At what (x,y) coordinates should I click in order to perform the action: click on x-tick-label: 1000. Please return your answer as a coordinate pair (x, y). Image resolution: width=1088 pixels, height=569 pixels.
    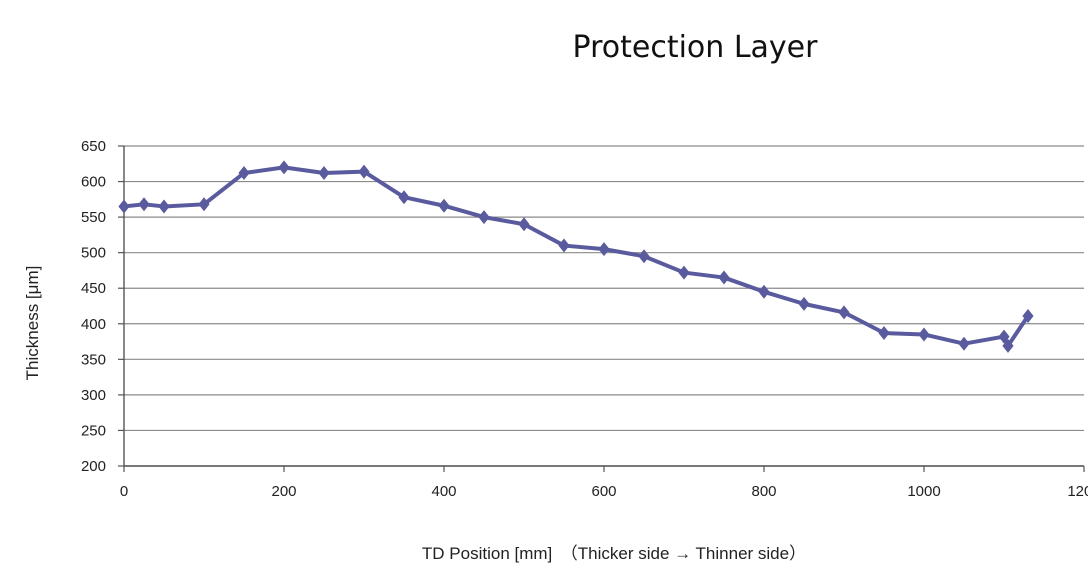
    Looking at the image, I should click on (923, 491).